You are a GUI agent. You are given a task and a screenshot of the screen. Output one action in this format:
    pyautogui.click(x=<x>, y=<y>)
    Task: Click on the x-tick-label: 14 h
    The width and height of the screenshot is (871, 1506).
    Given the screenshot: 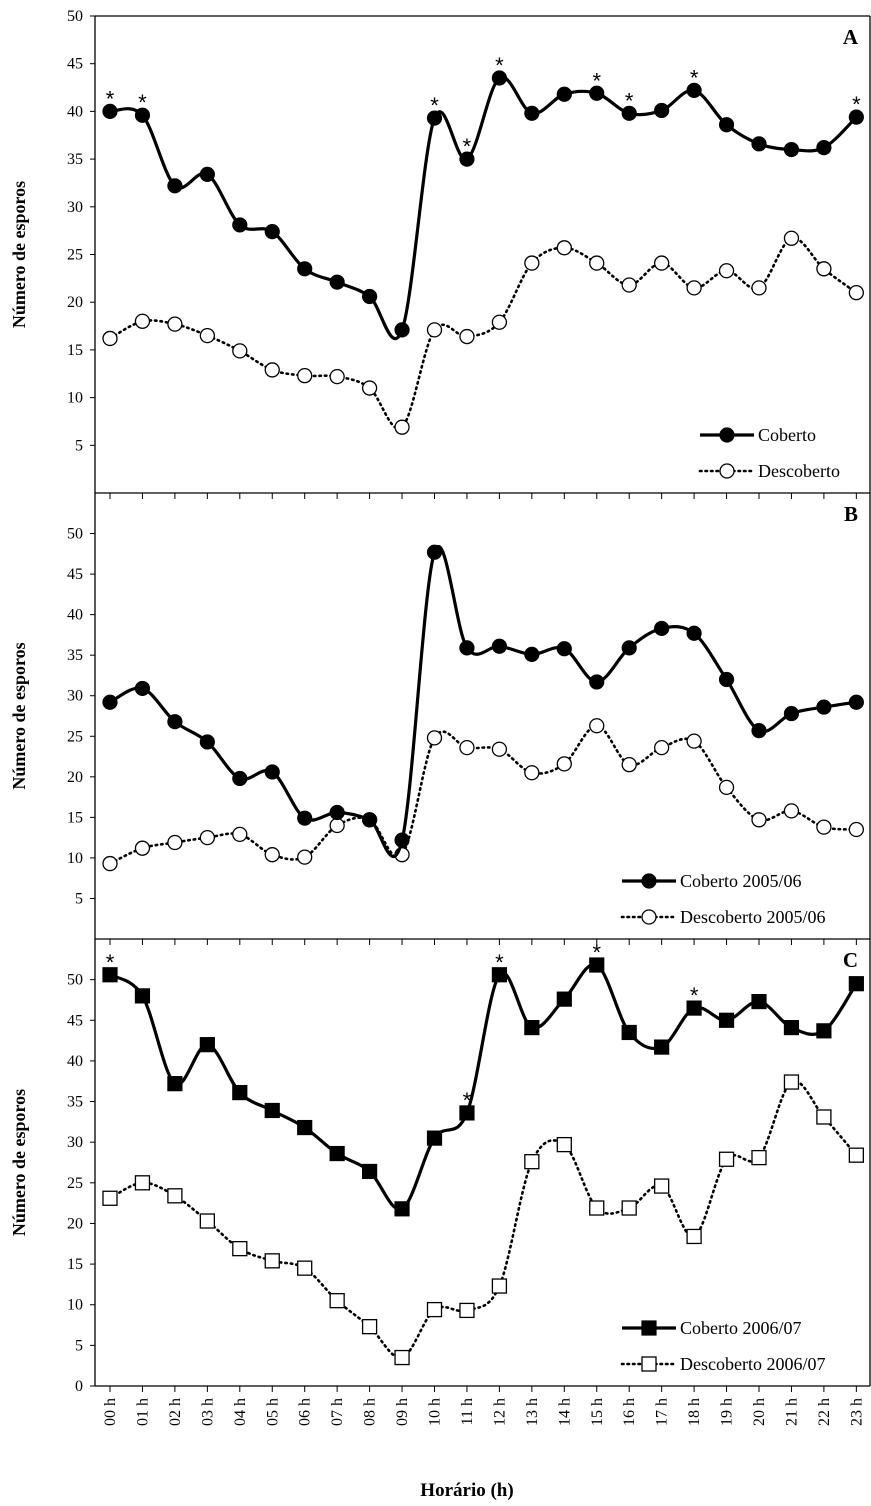 What is the action you would take?
    pyautogui.click(x=564, y=1412)
    